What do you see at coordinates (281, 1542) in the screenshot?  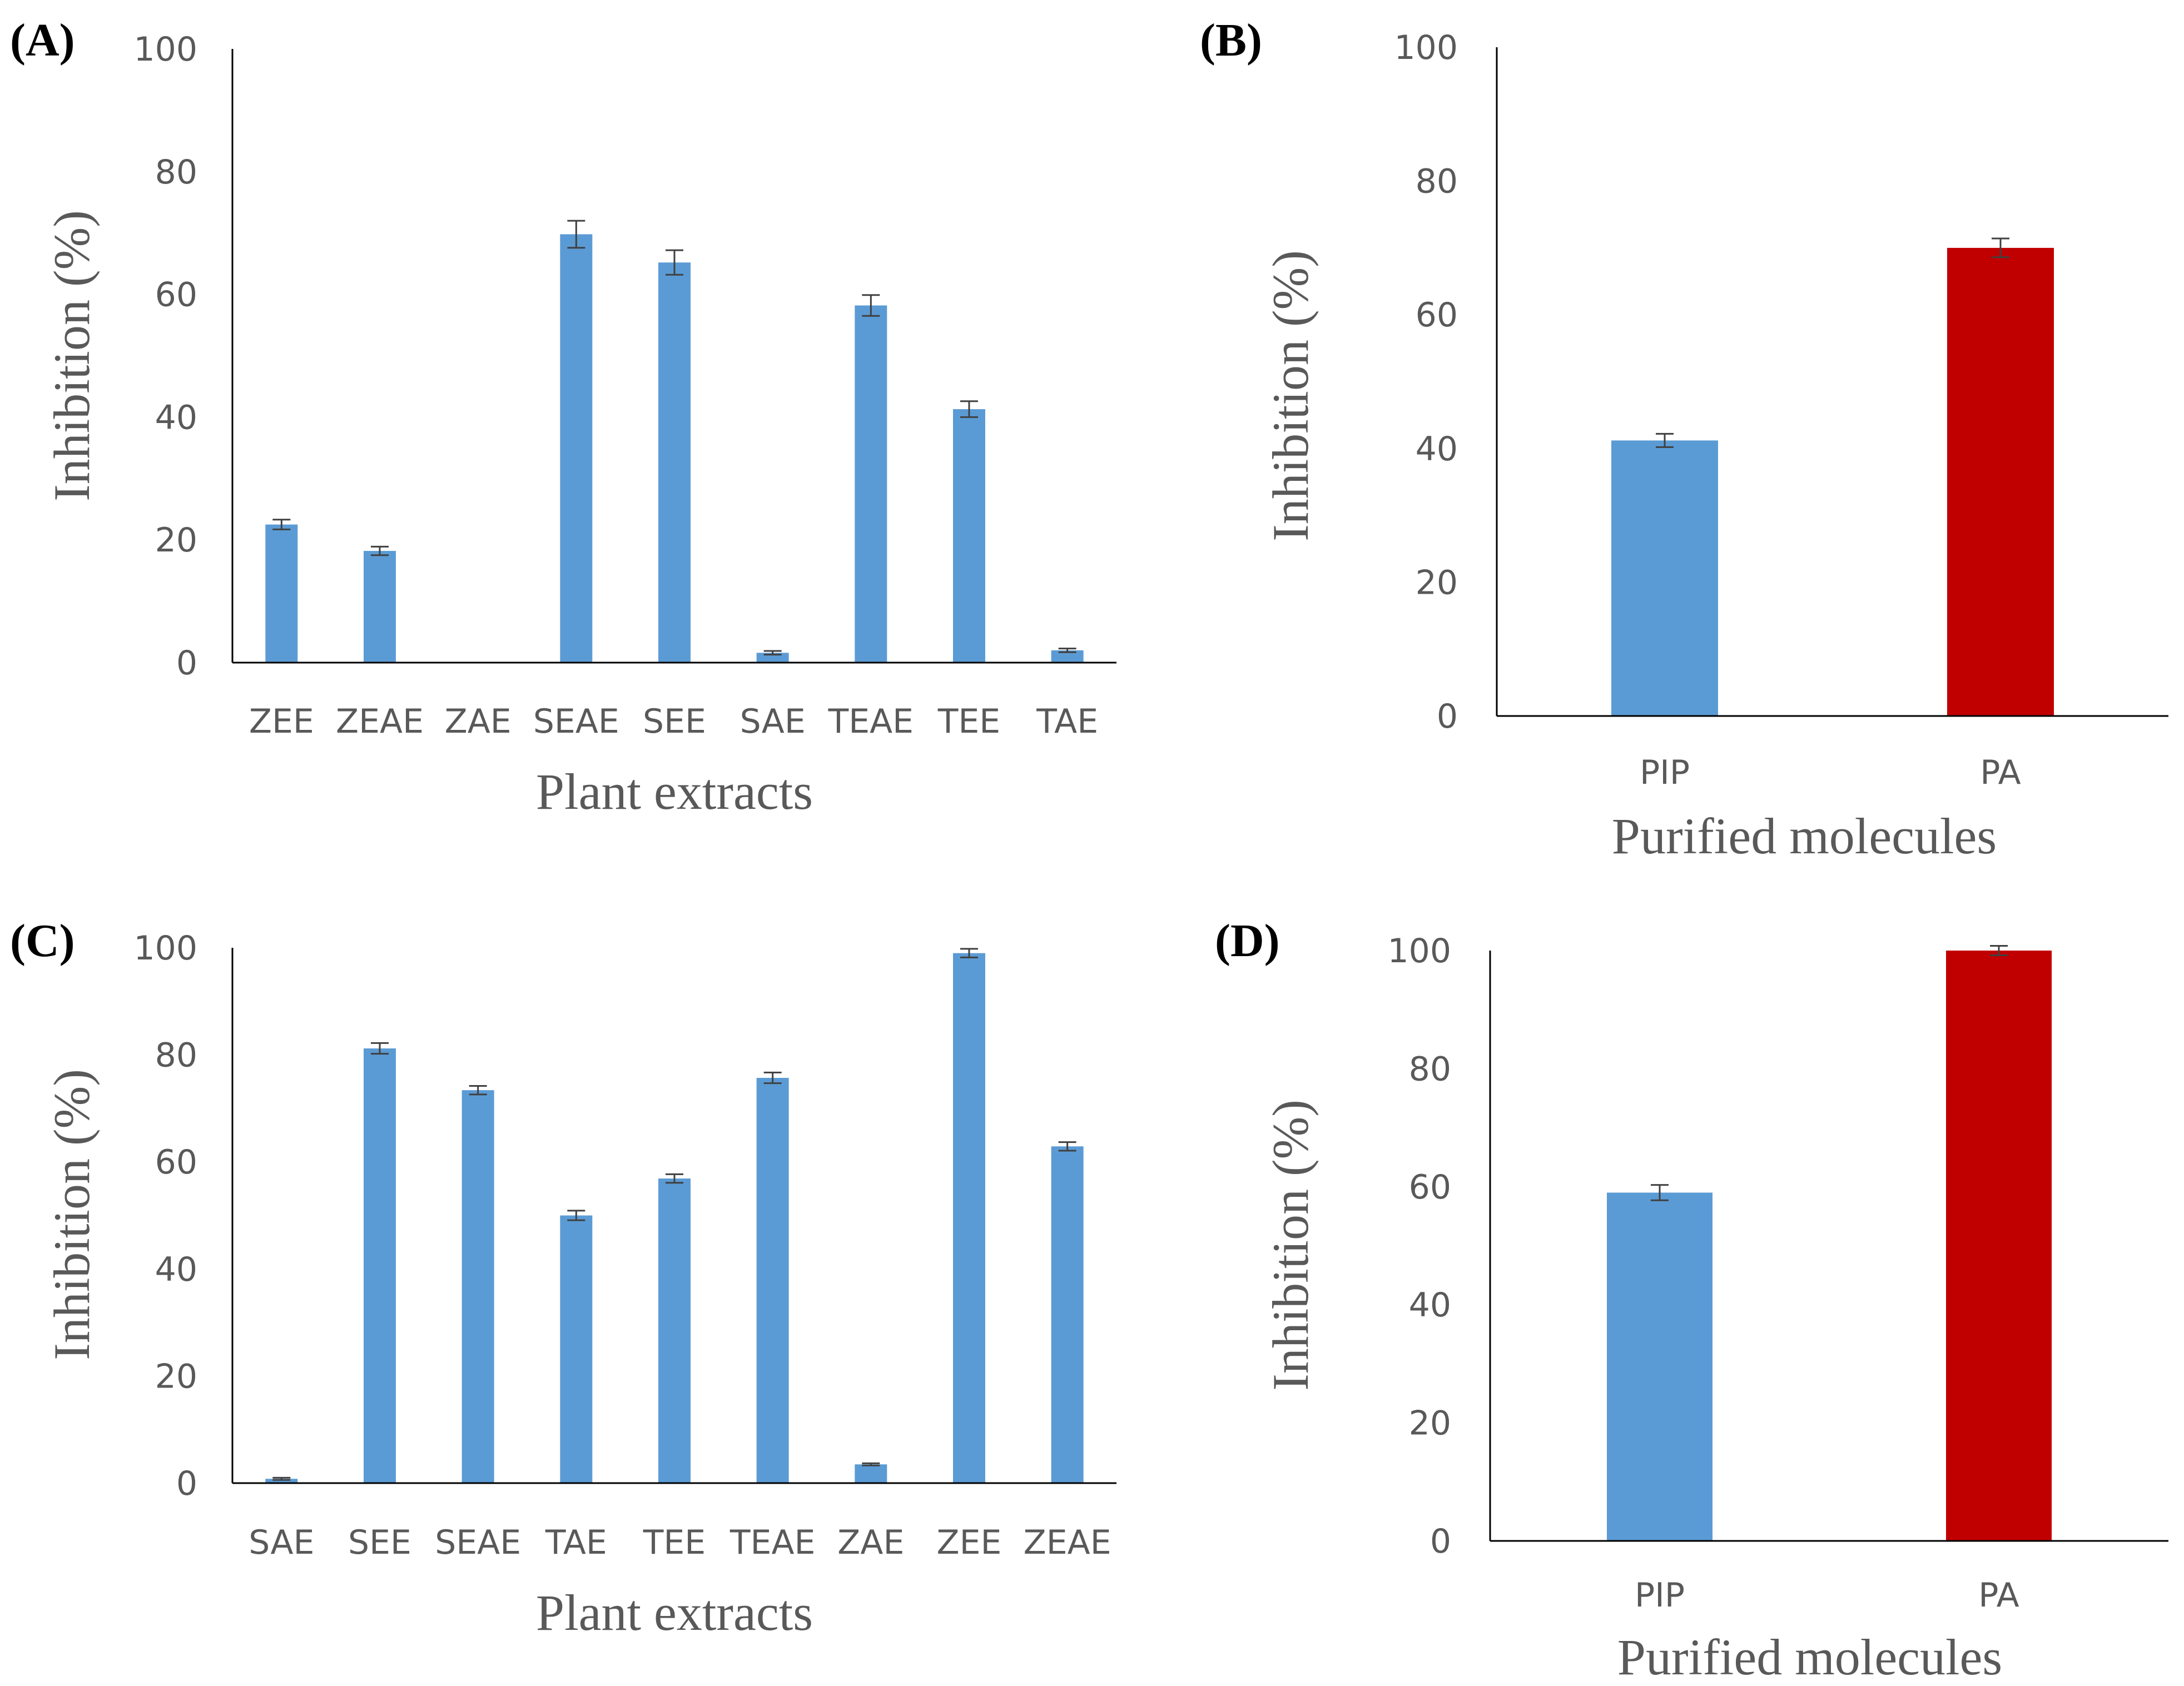 I see `x-tick-label: SAE` at bounding box center [281, 1542].